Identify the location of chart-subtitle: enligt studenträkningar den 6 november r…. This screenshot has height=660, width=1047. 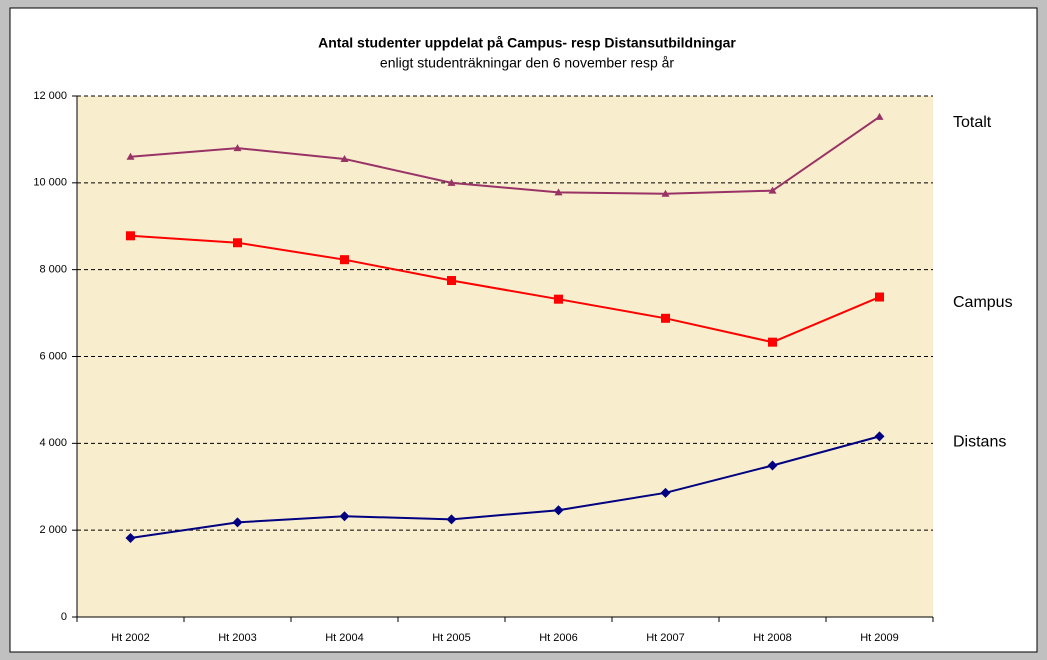
(527, 63).